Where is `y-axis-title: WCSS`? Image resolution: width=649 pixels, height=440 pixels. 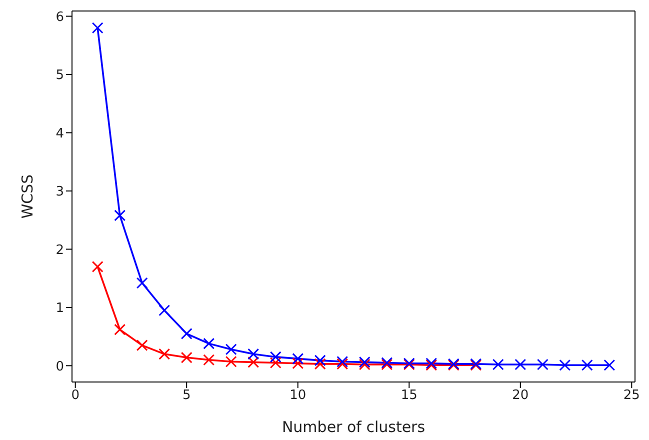
y-axis-title: WCSS is located at coordinates (27, 196).